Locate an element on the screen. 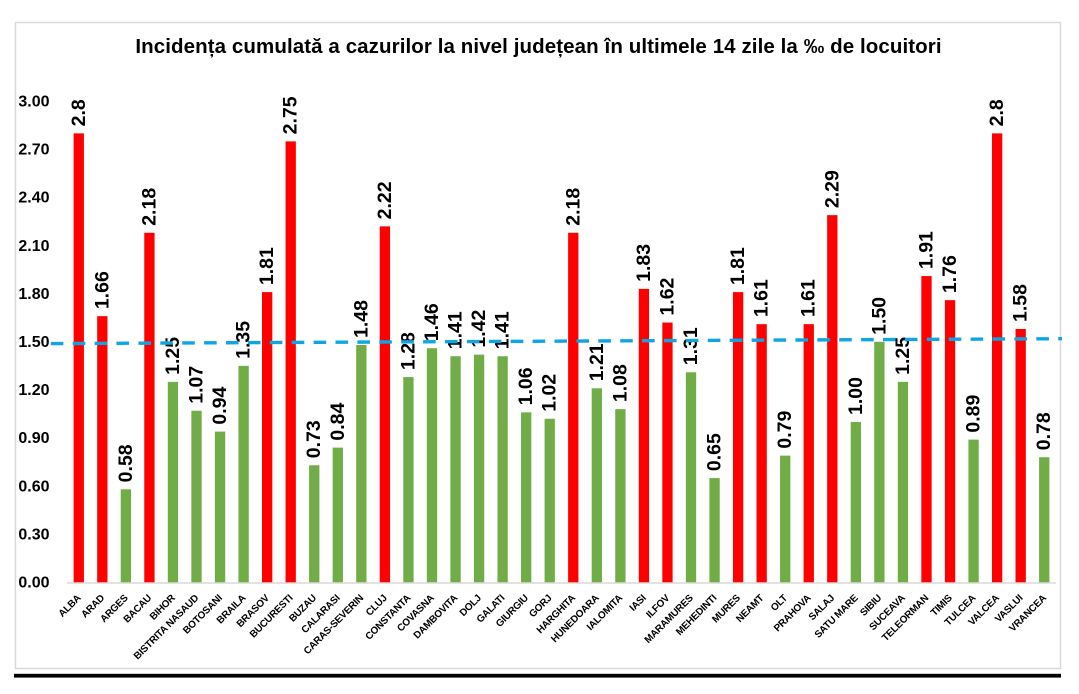 The width and height of the screenshot is (1079, 694). svg-text: 1.58 is located at coordinates (1021, 303).